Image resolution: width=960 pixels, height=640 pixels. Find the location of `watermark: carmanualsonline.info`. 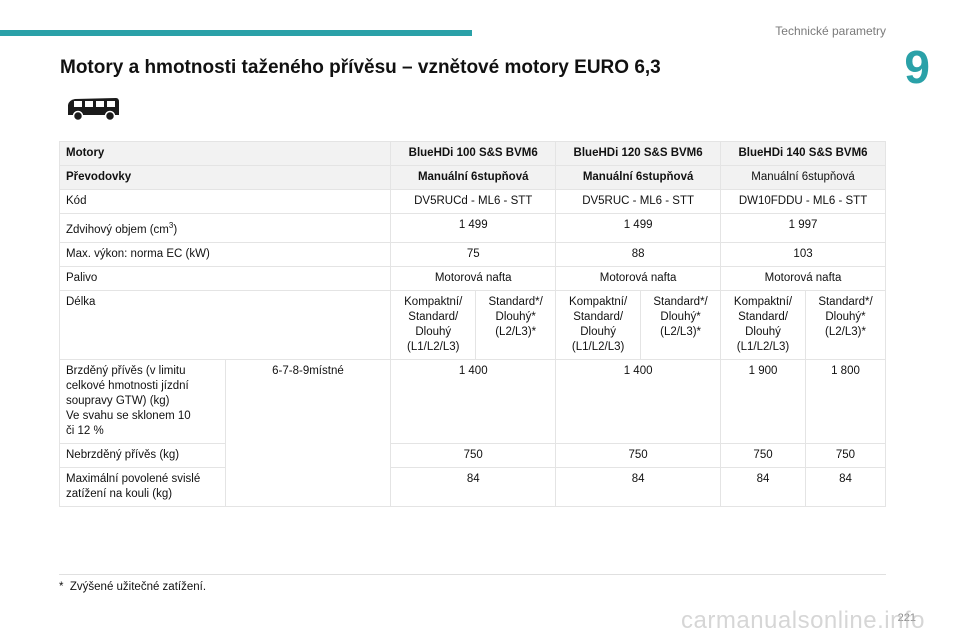

watermark: carmanualsonline.info is located at coordinates (803, 620).